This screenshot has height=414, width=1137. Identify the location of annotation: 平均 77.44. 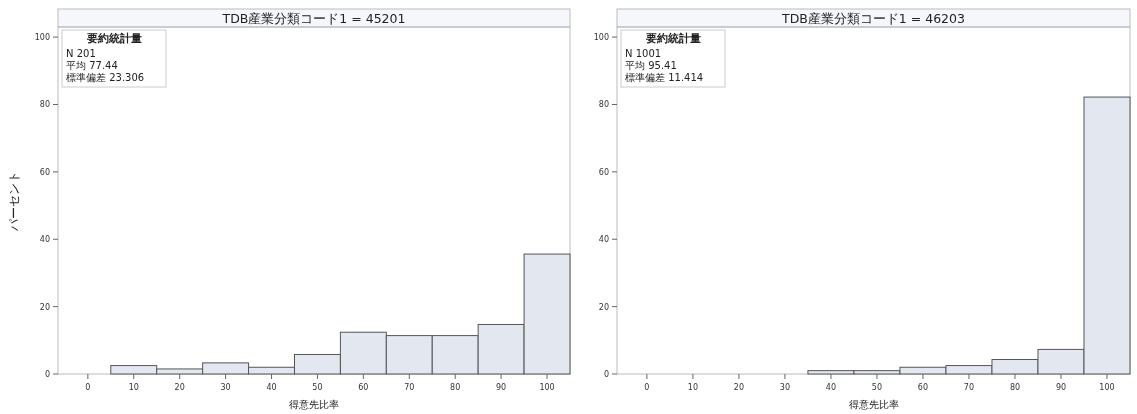
(92, 65).